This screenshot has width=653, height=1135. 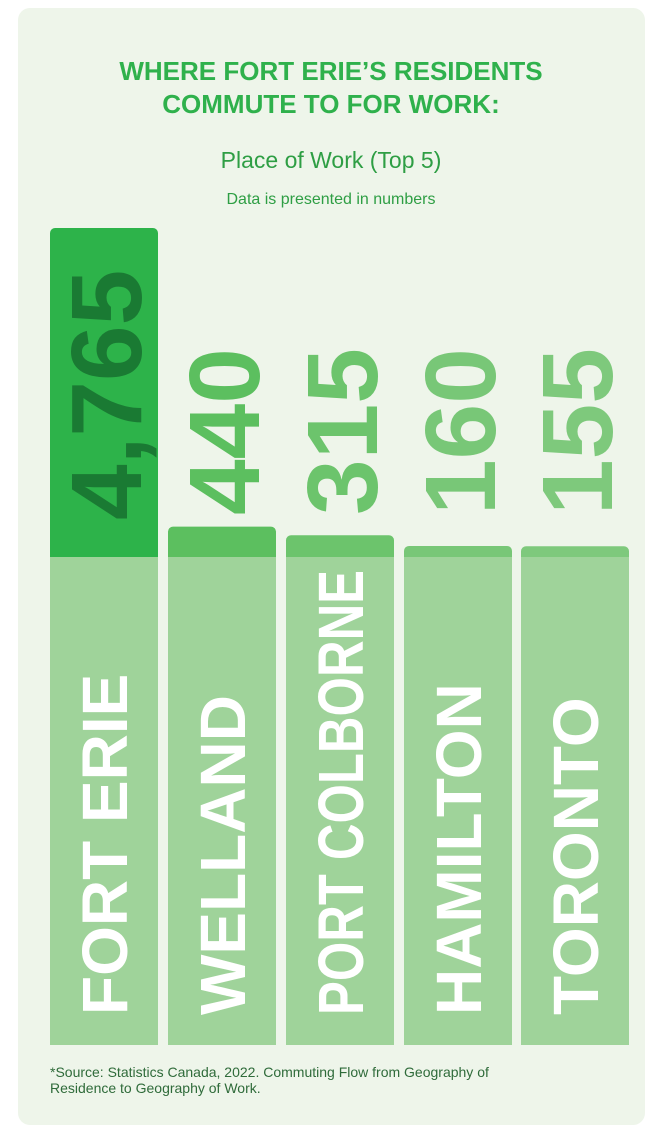 What do you see at coordinates (341, 792) in the screenshot?
I see `category-label: PORT COLBORNE` at bounding box center [341, 792].